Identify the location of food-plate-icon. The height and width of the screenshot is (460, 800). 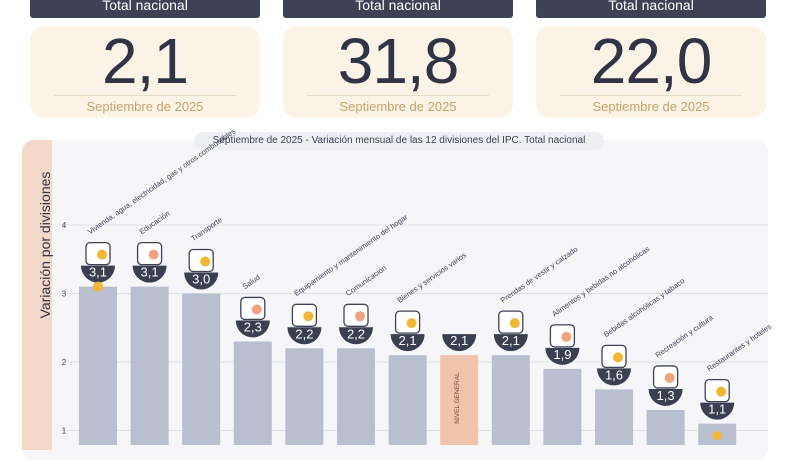
(562, 336).